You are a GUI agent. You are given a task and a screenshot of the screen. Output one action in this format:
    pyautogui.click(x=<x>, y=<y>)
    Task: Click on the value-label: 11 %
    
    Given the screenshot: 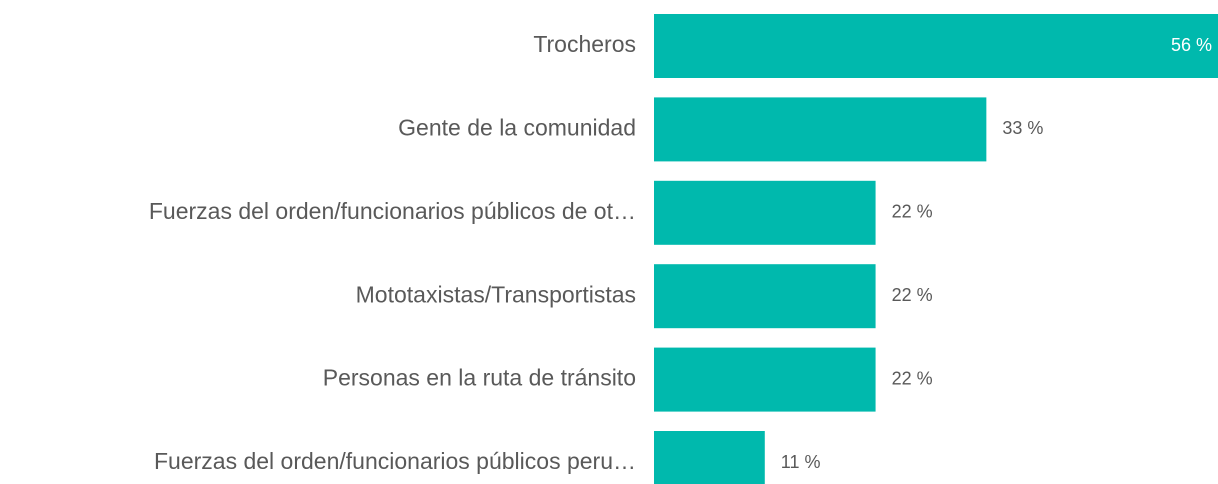 What is the action you would take?
    pyautogui.click(x=801, y=462)
    